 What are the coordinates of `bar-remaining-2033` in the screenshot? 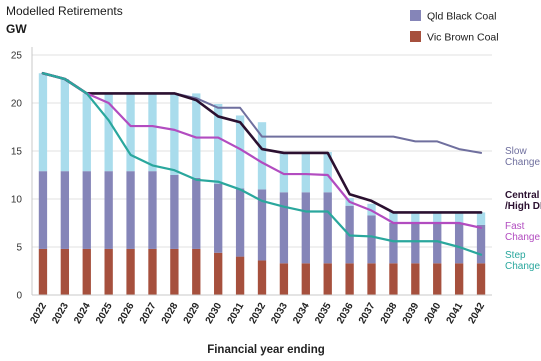 It's located at (284, 172).